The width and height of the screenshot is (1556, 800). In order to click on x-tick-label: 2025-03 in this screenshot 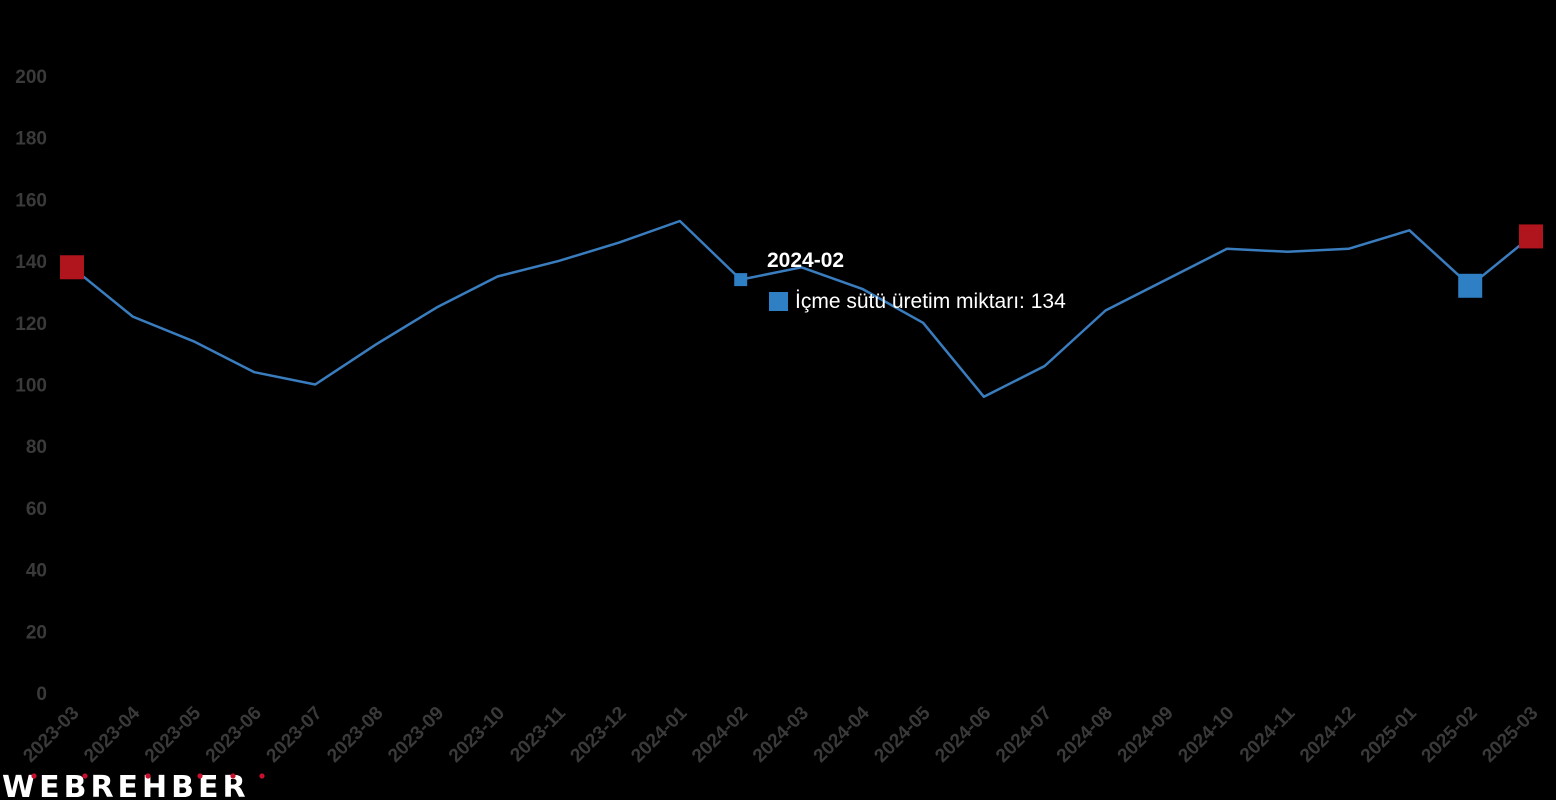, I will do `click(1510, 735)`.